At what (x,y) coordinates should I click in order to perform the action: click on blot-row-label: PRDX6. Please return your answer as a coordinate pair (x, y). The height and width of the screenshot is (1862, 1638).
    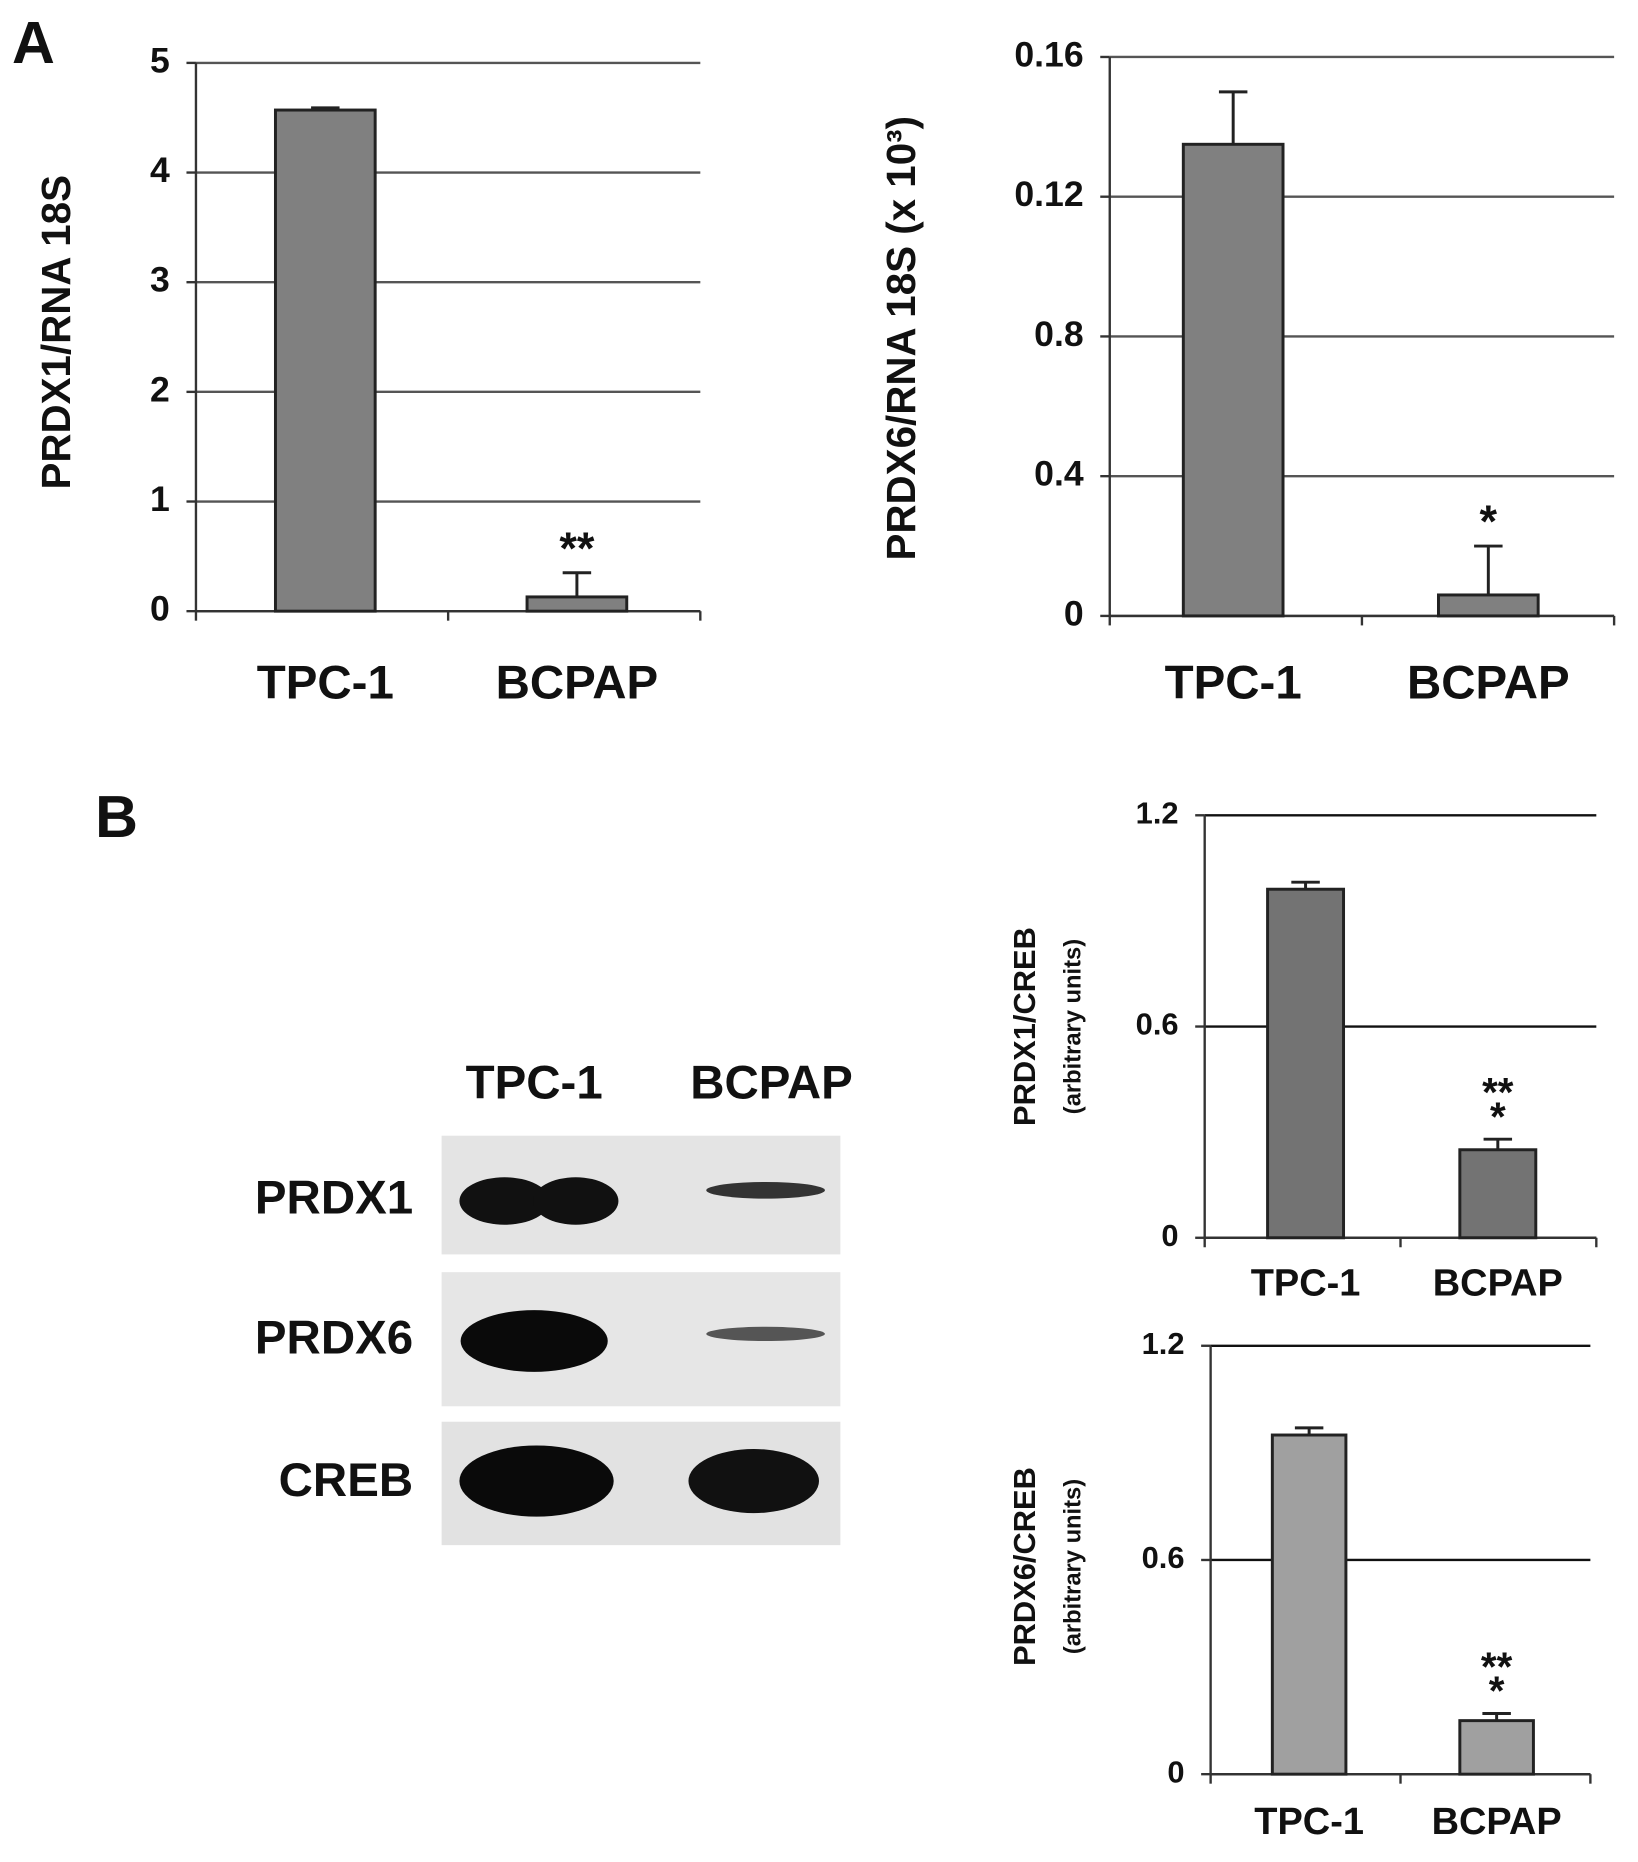
    Looking at the image, I should click on (334, 1338).